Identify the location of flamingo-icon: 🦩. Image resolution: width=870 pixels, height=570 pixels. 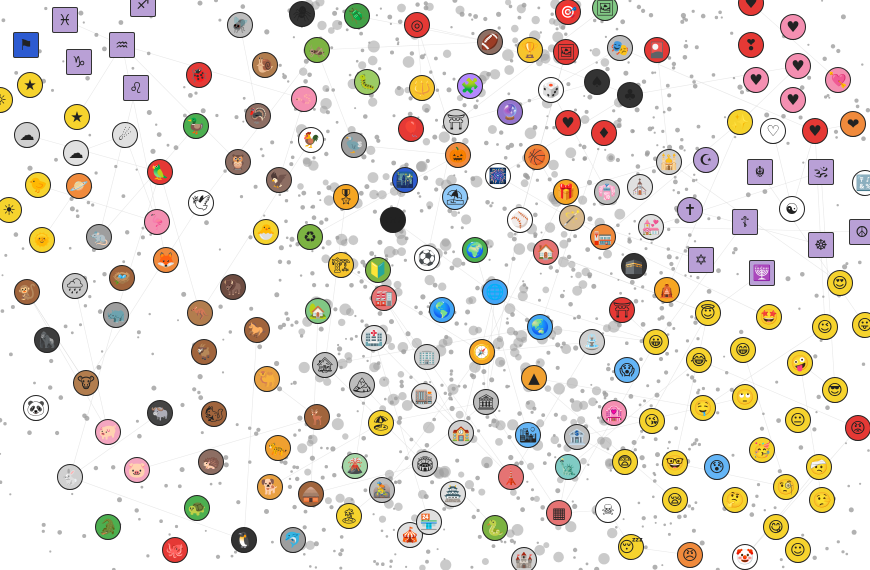
(157, 222).